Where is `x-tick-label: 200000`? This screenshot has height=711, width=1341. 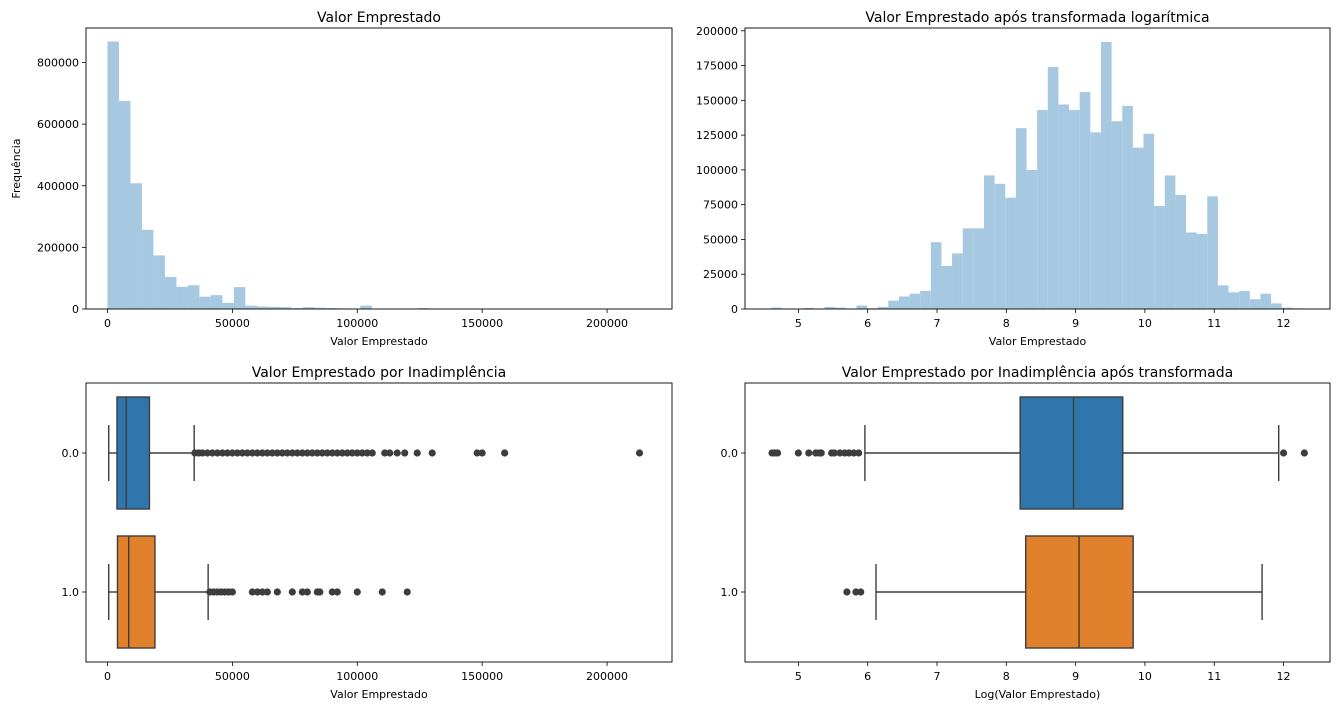 x-tick-label: 200000 is located at coordinates (607, 323).